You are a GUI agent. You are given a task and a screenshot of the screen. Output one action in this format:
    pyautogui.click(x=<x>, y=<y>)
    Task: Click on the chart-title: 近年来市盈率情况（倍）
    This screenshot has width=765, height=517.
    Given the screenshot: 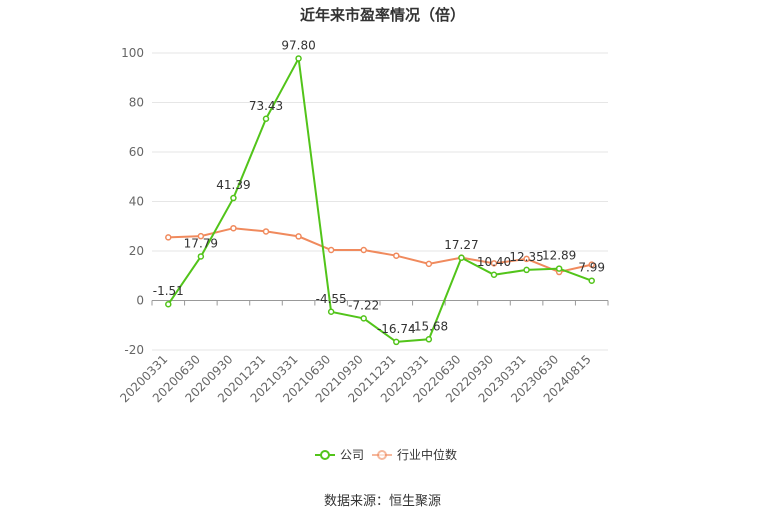 What is the action you would take?
    pyautogui.click(x=382, y=15)
    